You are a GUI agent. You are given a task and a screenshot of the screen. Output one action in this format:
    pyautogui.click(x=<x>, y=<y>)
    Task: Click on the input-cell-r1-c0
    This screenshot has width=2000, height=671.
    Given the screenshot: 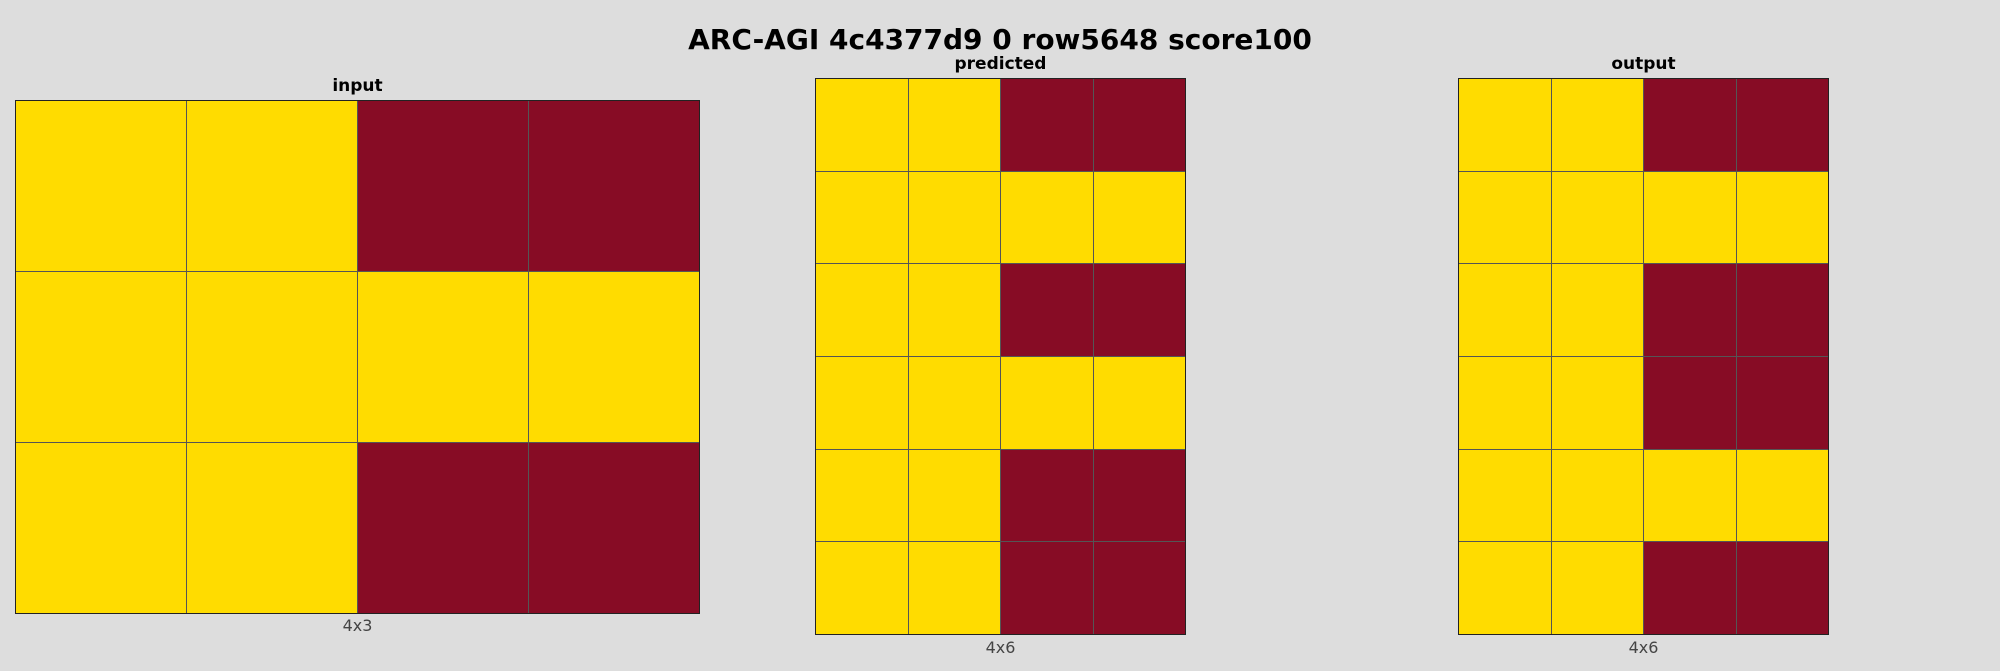 What is the action you would take?
    pyautogui.click(x=101, y=357)
    